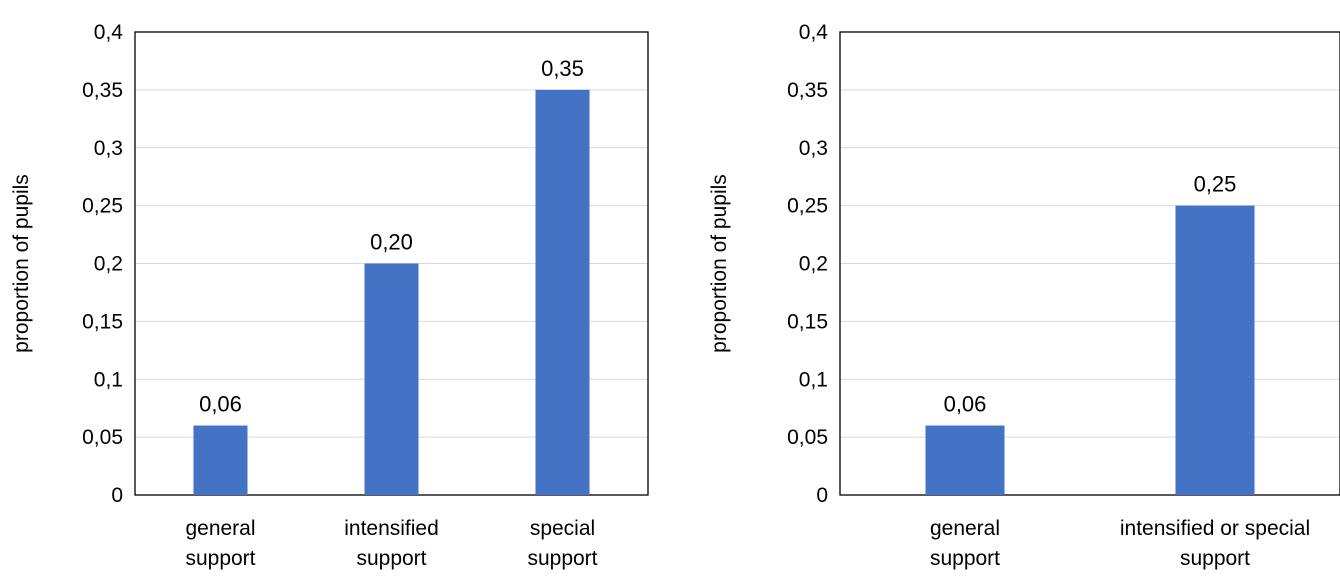 This screenshot has height=583, width=1340. Describe the element at coordinates (562, 528) in the screenshot. I see `x-category-label: special` at that location.